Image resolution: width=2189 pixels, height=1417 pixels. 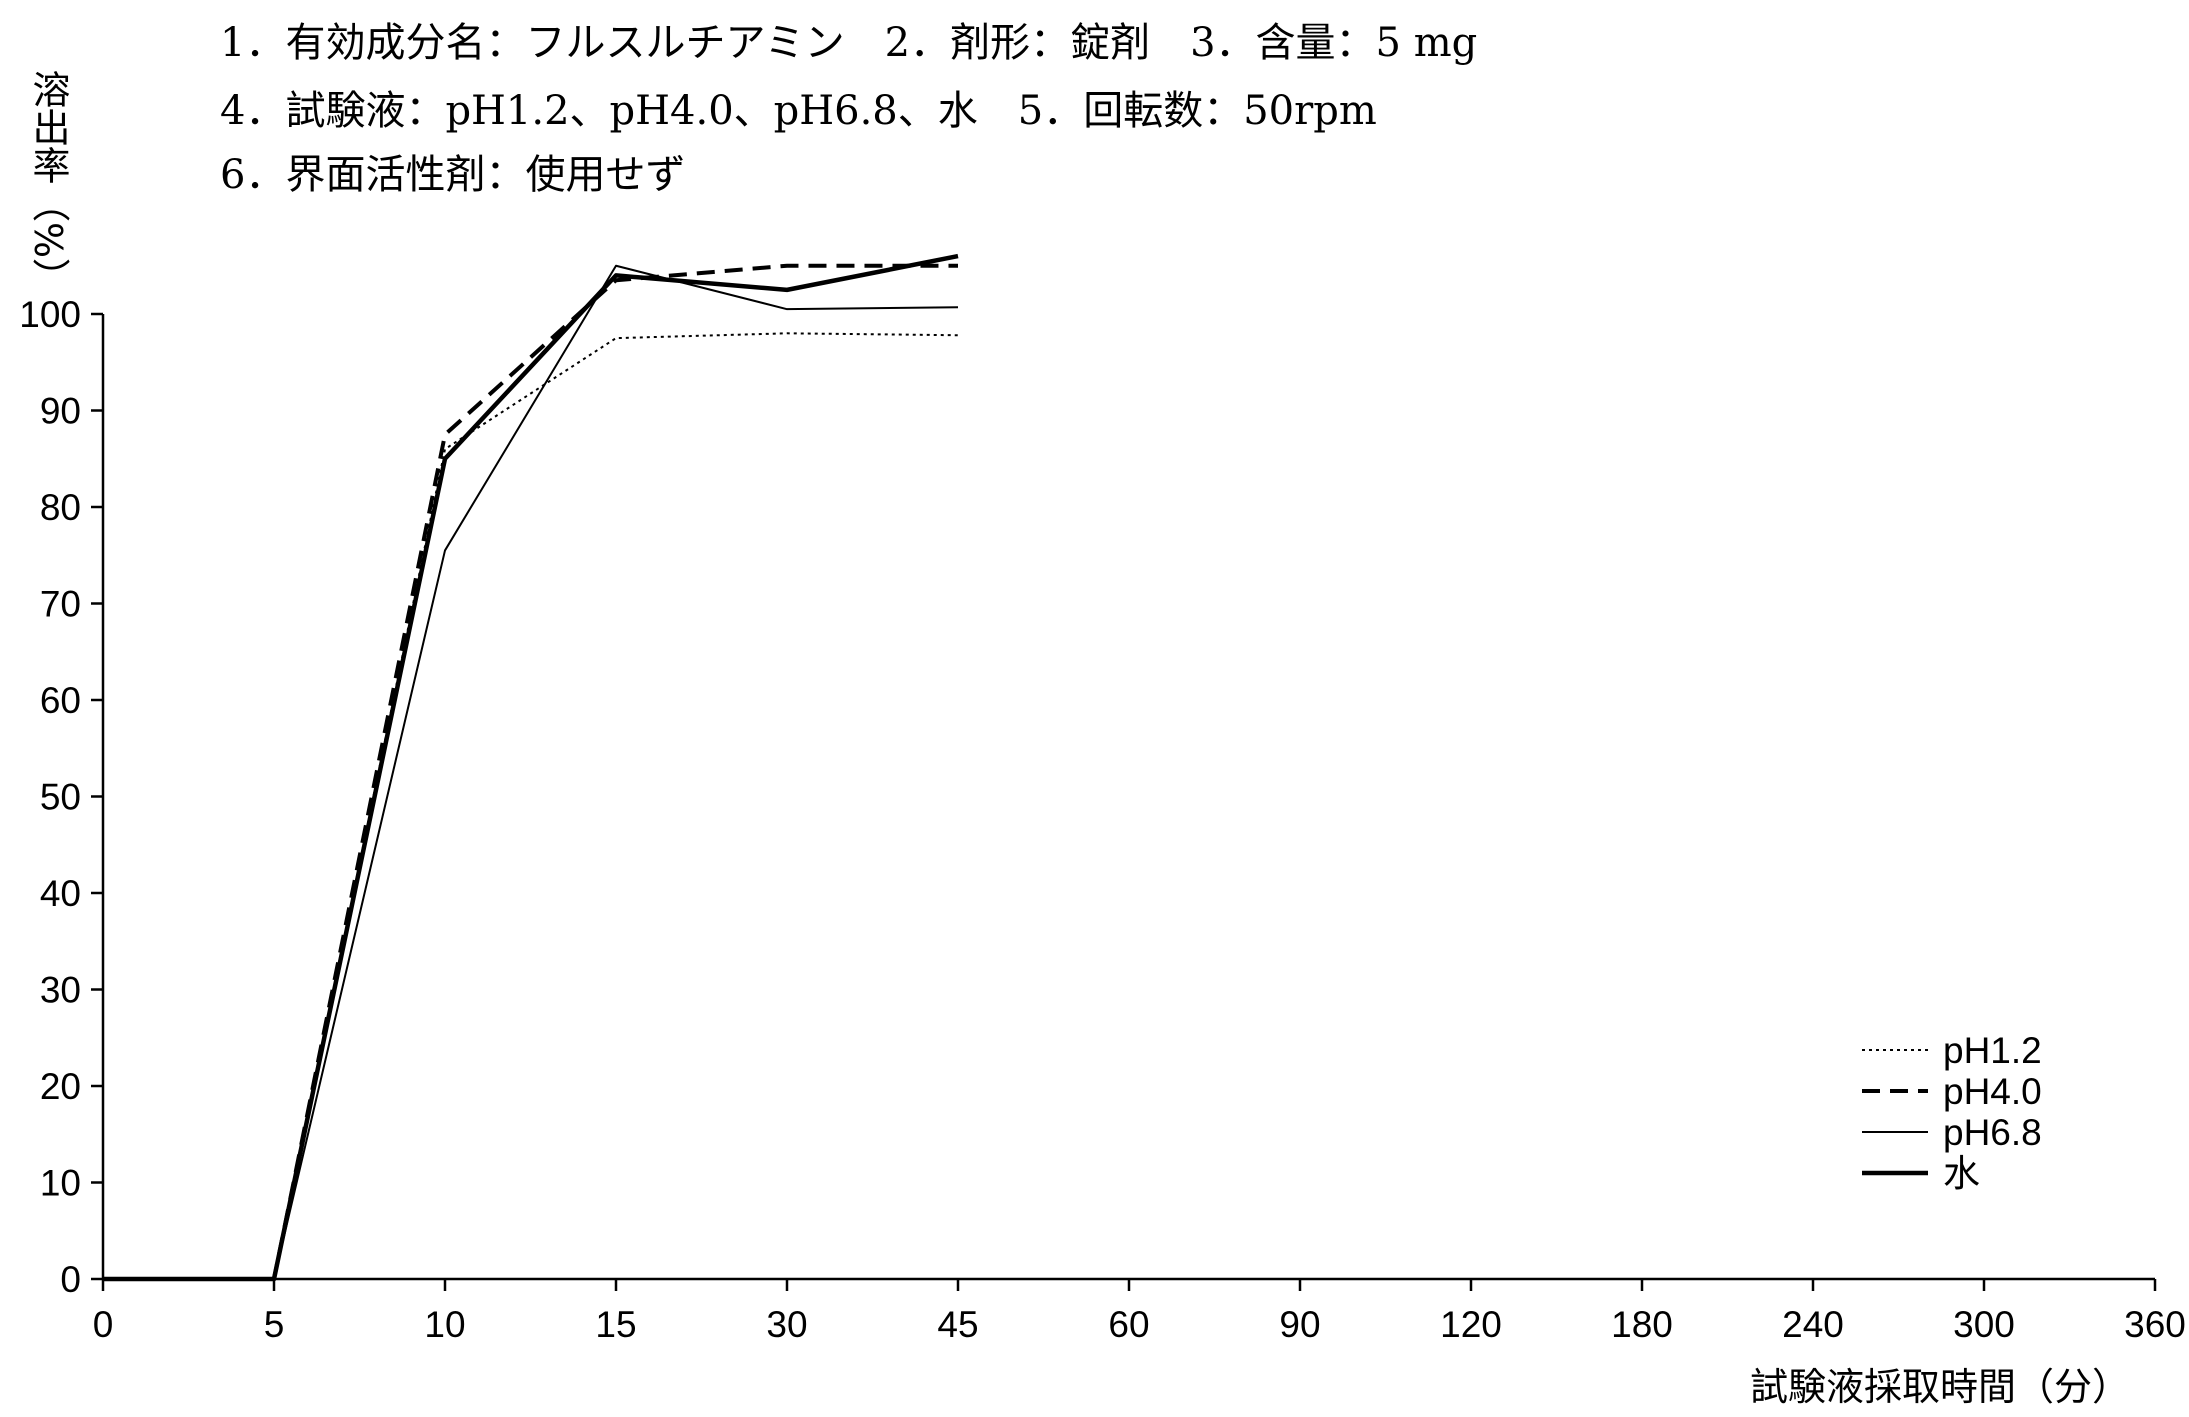 I want to click on y-tick-label: 60, so click(x=60, y=700).